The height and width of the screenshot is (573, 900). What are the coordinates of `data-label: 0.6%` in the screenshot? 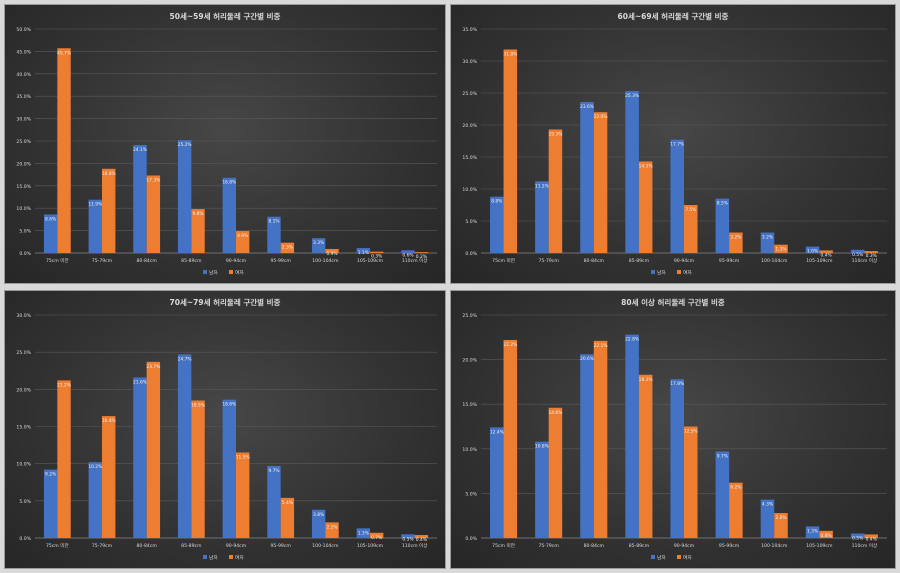 It's located at (407, 255).